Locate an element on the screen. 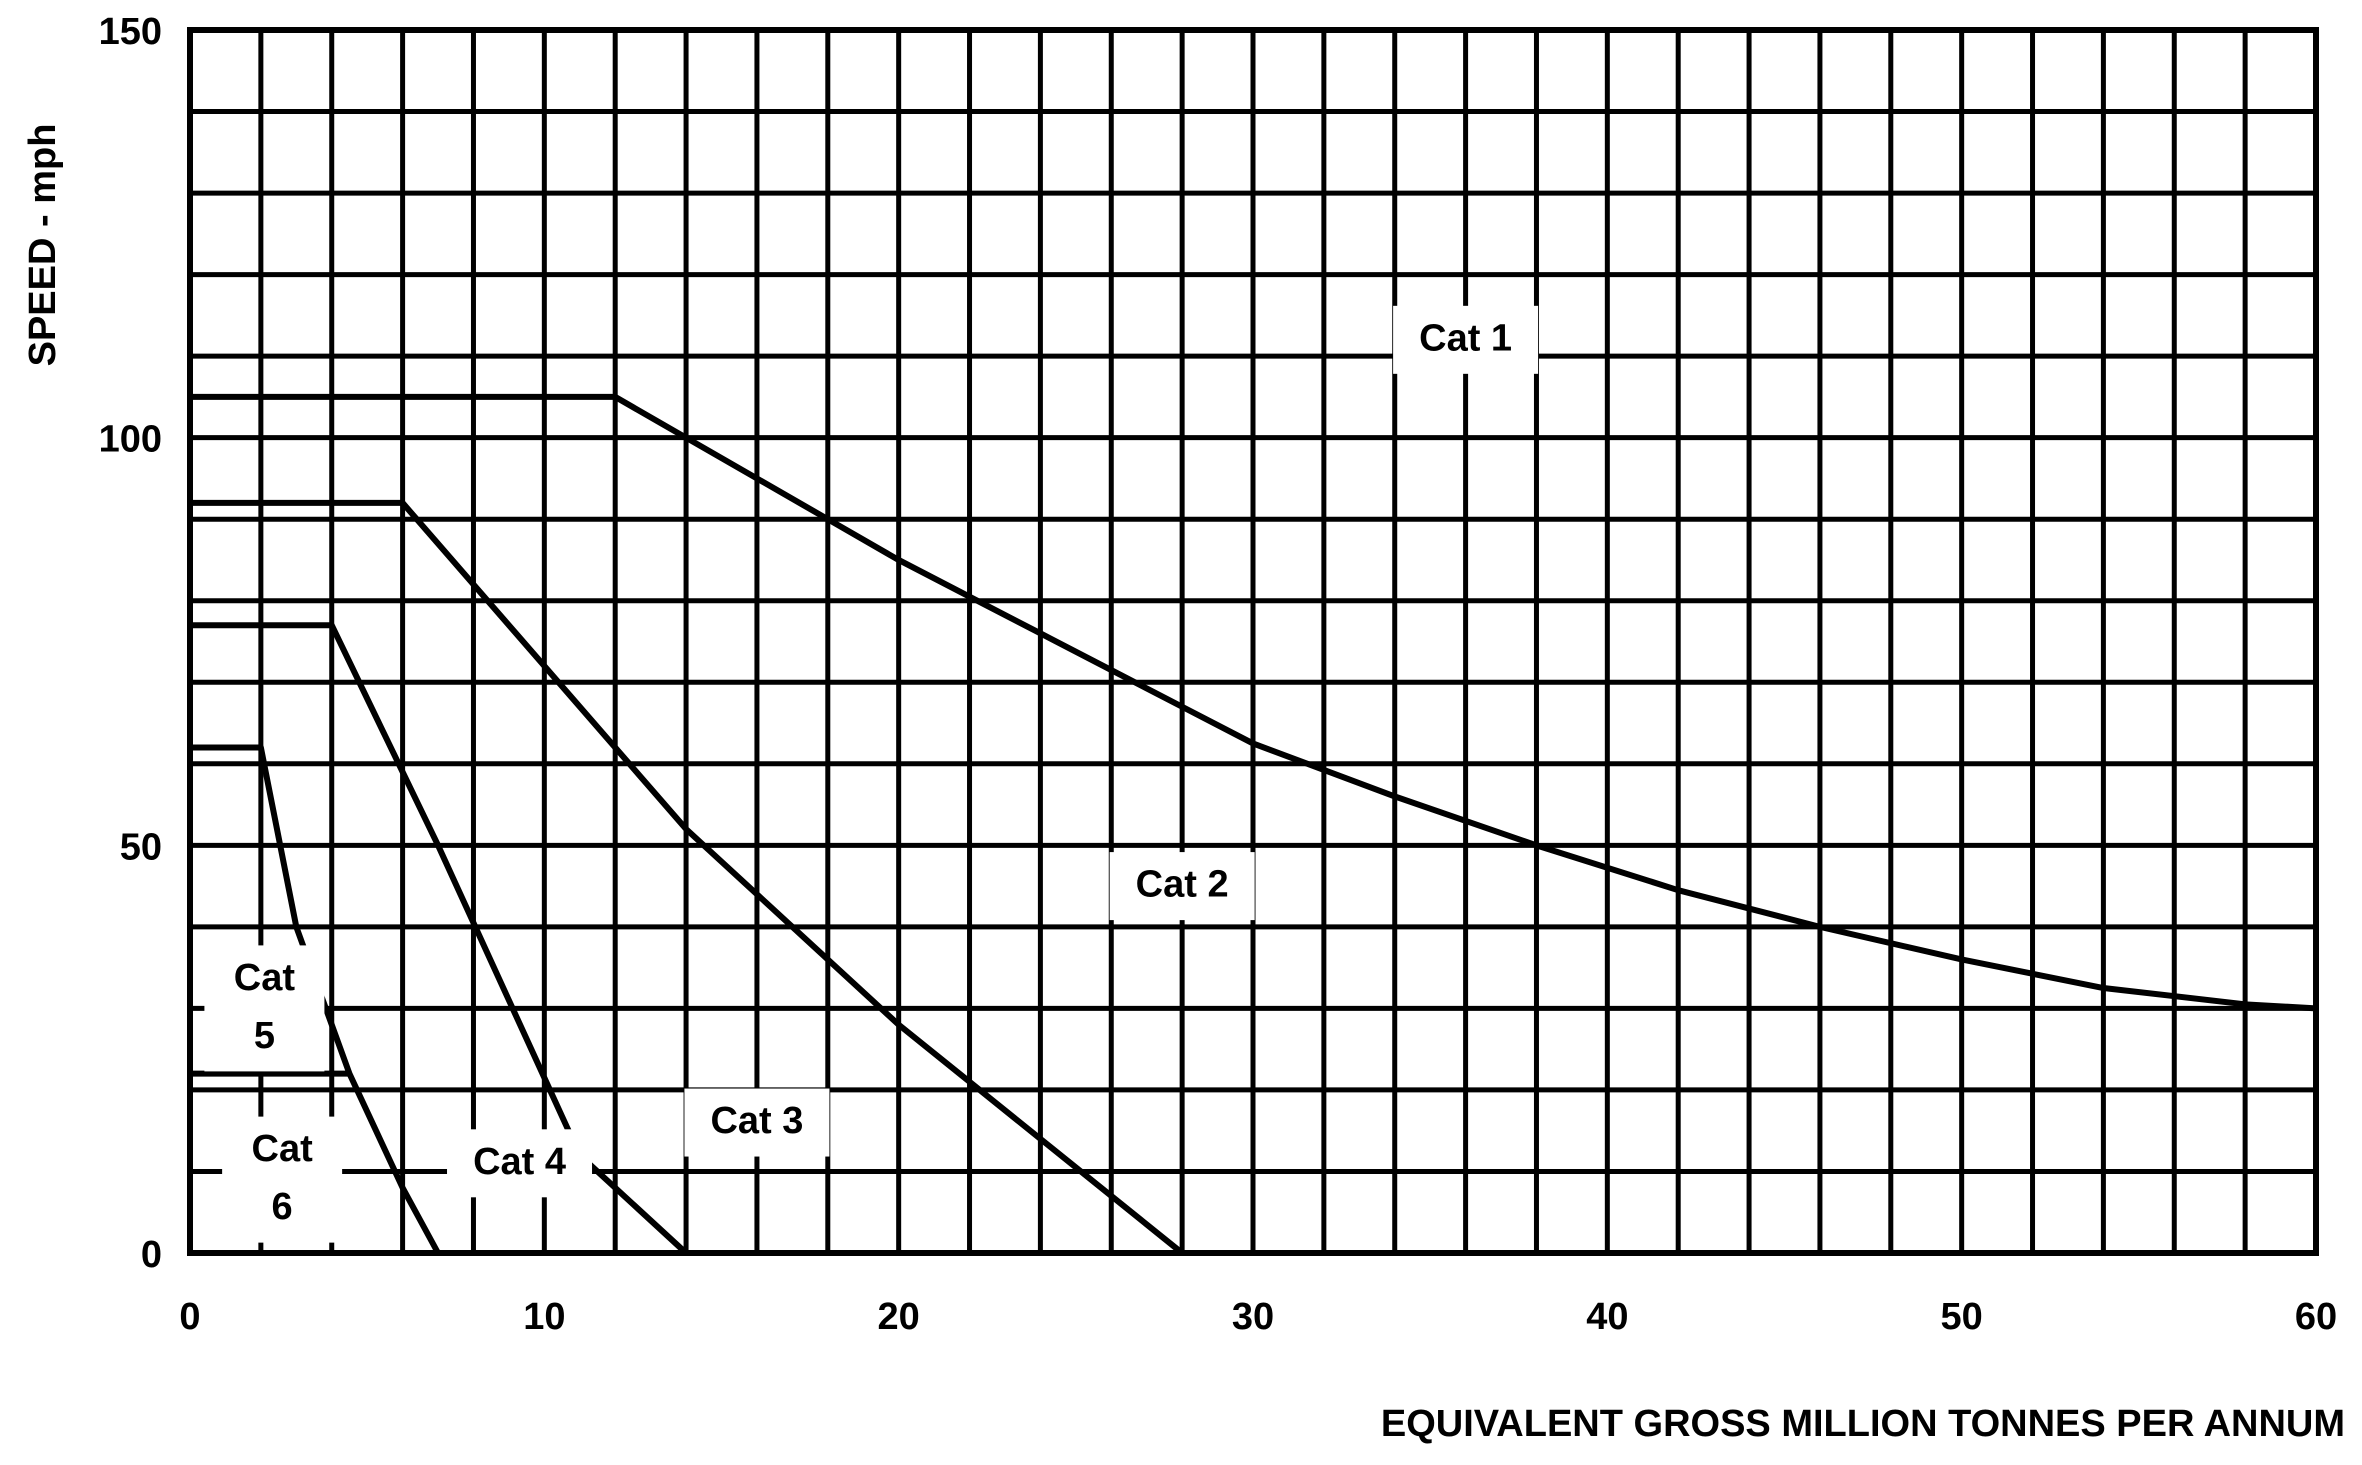 Image resolution: width=2362 pixels, height=1465 pixels. x-tick-label: 30 is located at coordinates (1253, 1317).